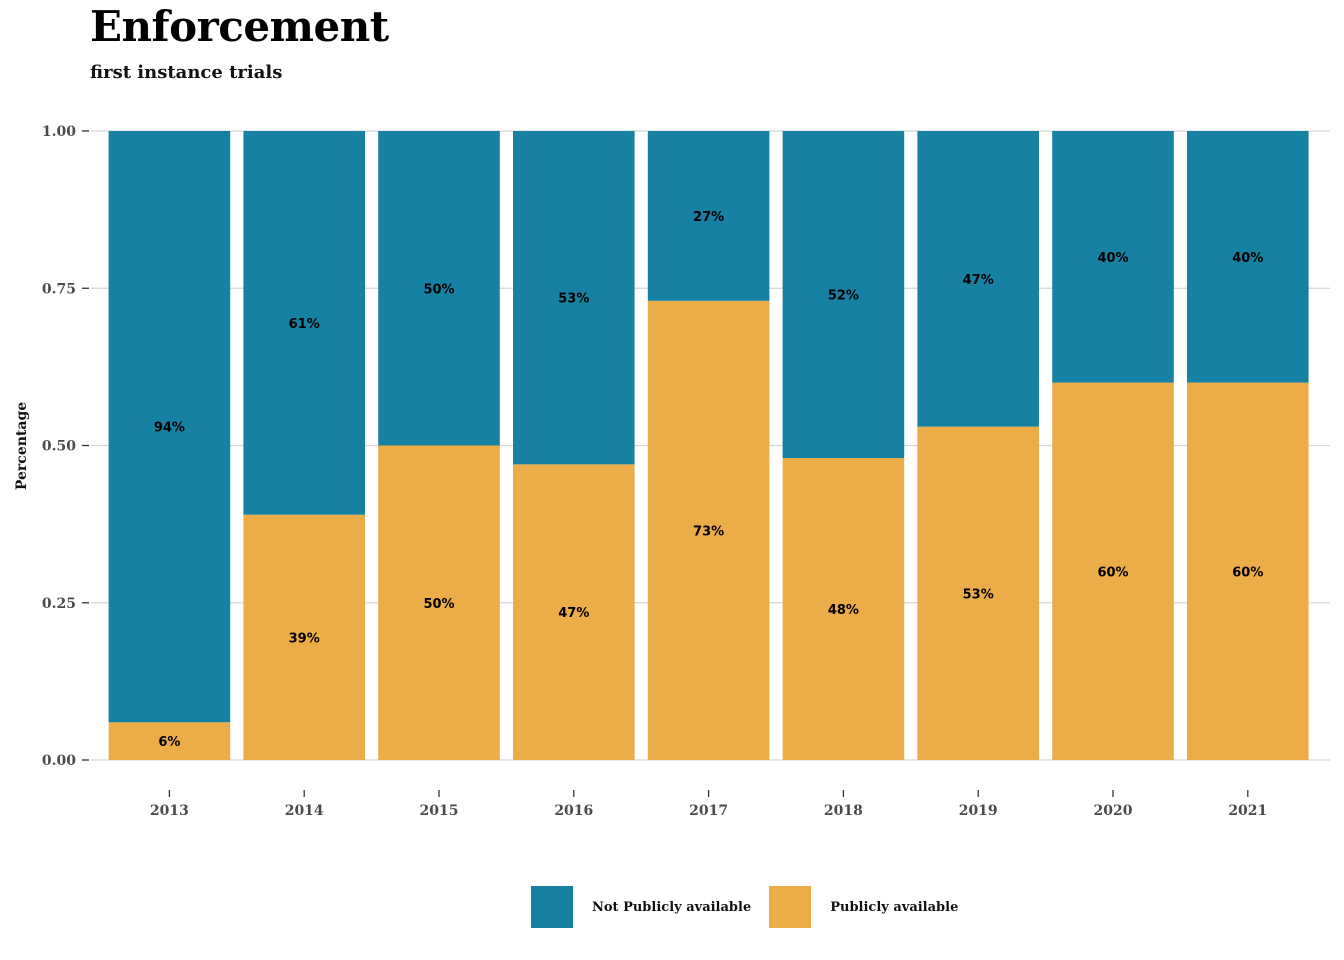 This screenshot has width=1344, height=960. I want to click on x-tick-label-2020: 2020, so click(1113, 811).